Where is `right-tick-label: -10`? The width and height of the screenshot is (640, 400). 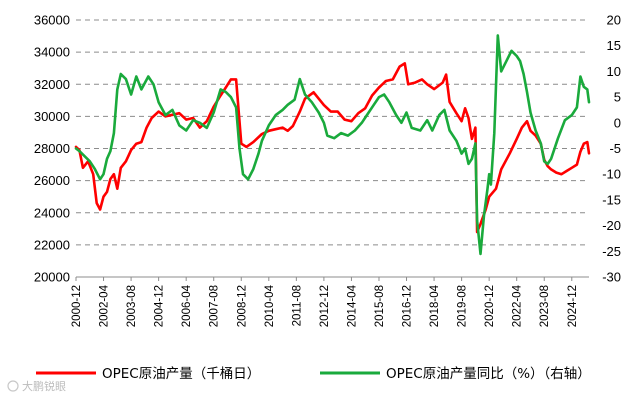
right-tick-label: -10 is located at coordinates (611, 174).